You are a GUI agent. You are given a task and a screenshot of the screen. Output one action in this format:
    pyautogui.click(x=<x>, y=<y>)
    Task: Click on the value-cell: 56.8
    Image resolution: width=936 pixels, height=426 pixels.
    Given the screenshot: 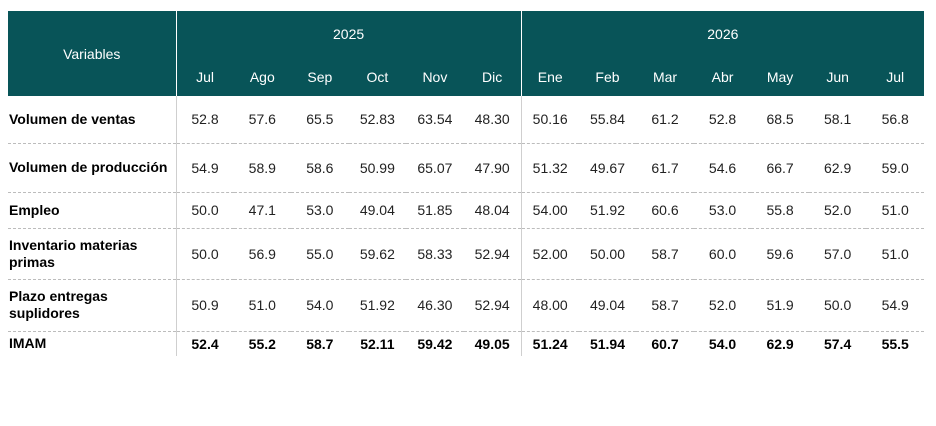 What is the action you would take?
    pyautogui.click(x=895, y=120)
    